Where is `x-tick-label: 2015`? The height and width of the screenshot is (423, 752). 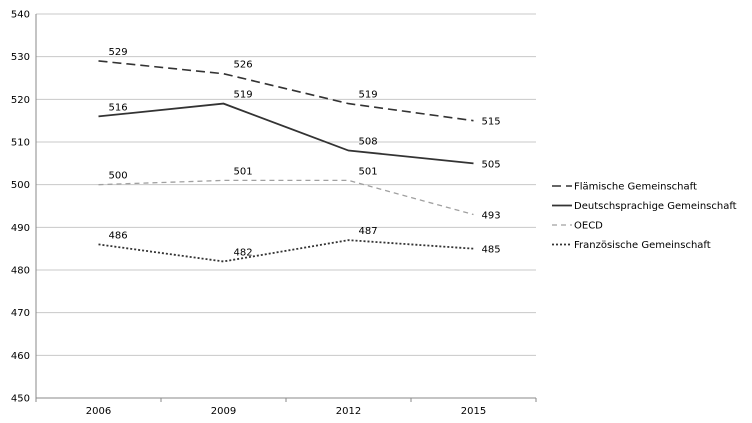
x-tick-label: 2015 is located at coordinates (473, 411).